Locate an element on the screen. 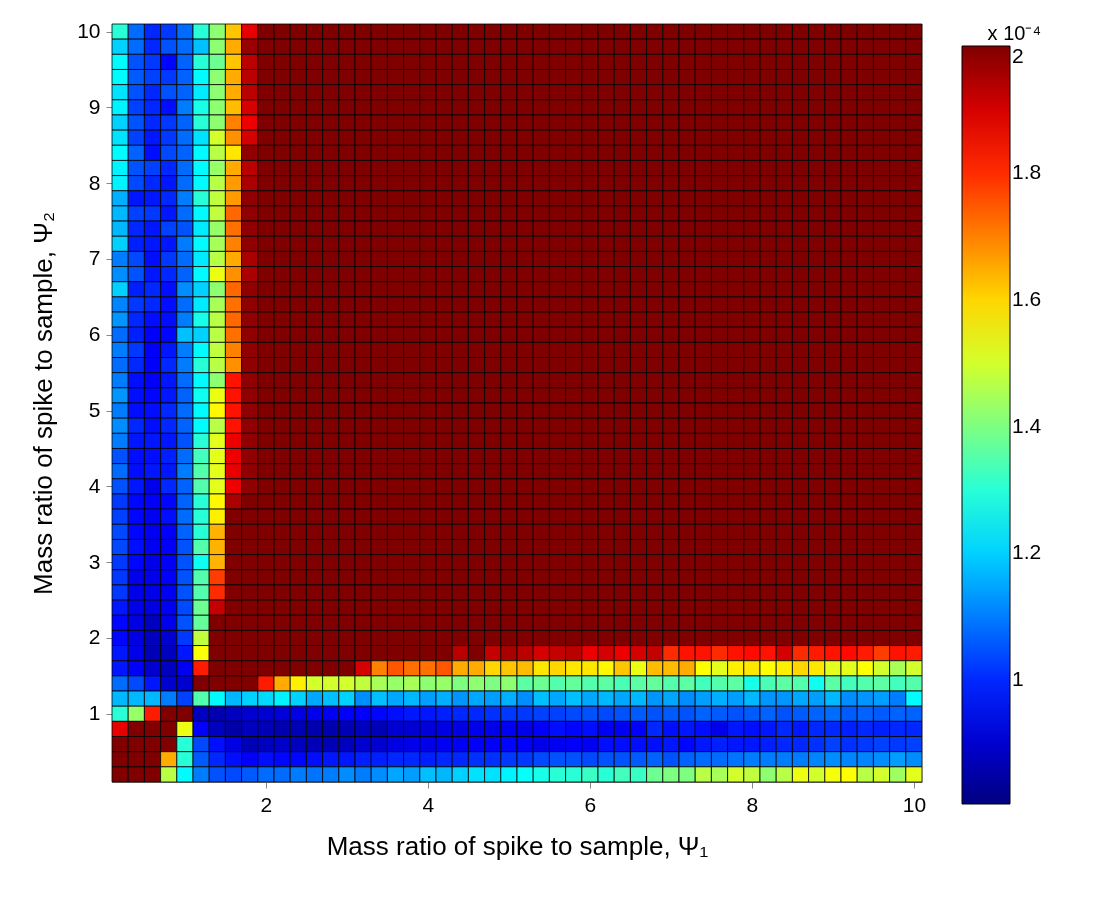 This screenshot has height=917, width=1114. x-tick-label: 2 is located at coordinates (266, 804).